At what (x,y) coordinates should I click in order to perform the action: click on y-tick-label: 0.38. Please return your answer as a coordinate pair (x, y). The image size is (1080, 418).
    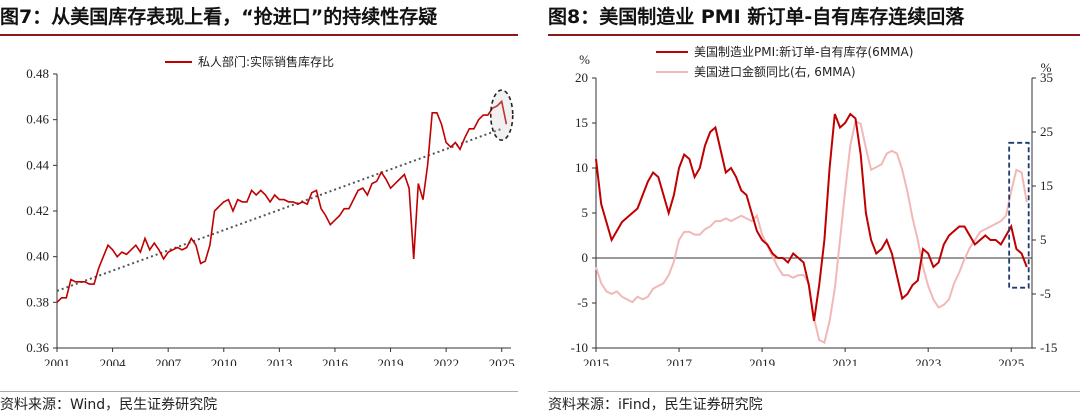
    Looking at the image, I should click on (37, 301).